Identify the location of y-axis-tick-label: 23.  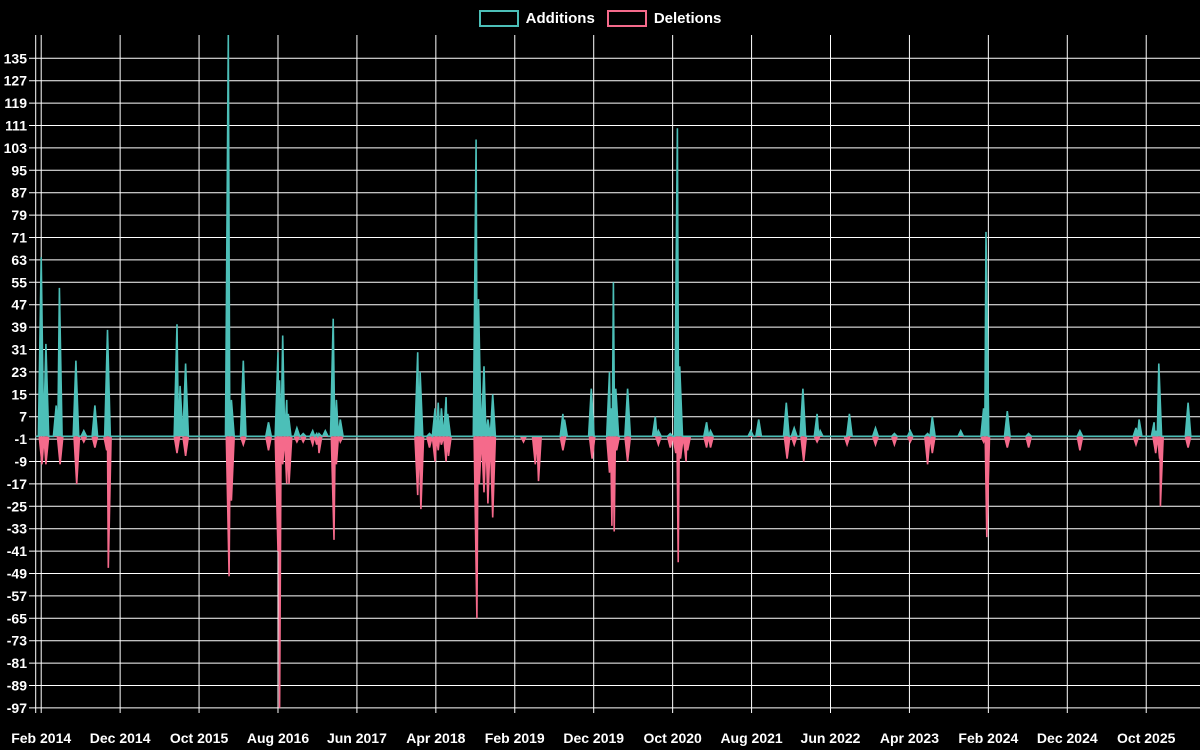
(19, 372).